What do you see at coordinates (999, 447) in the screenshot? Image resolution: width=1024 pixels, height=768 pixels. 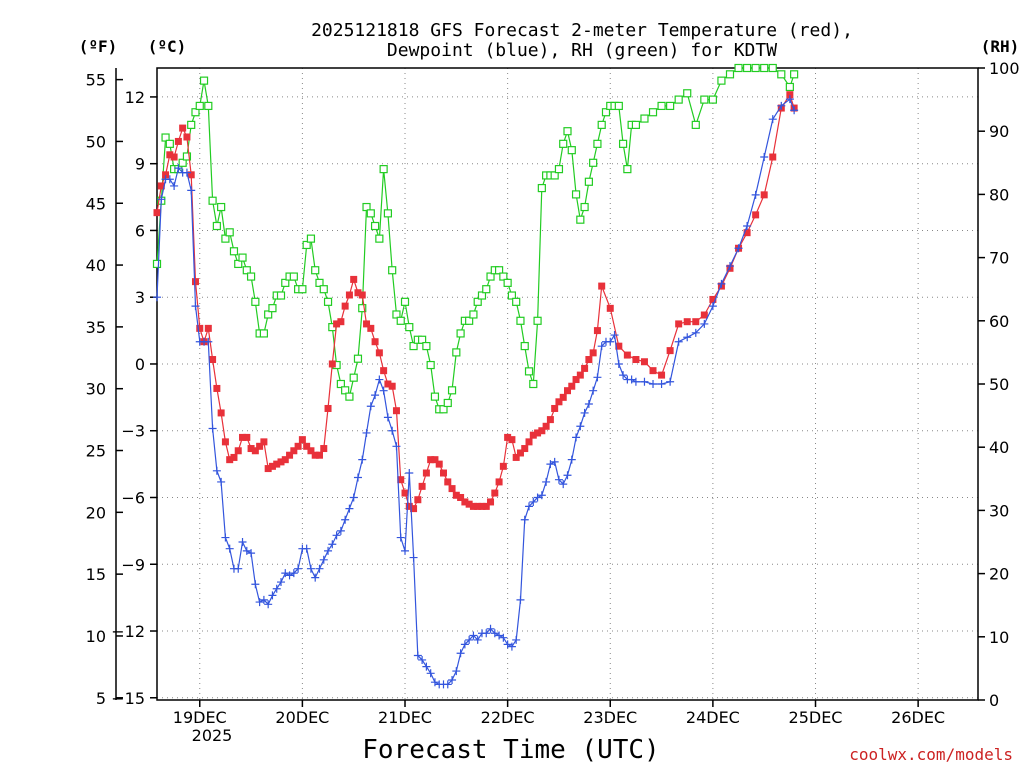 I see `rh-tick-label: 40` at bounding box center [999, 447].